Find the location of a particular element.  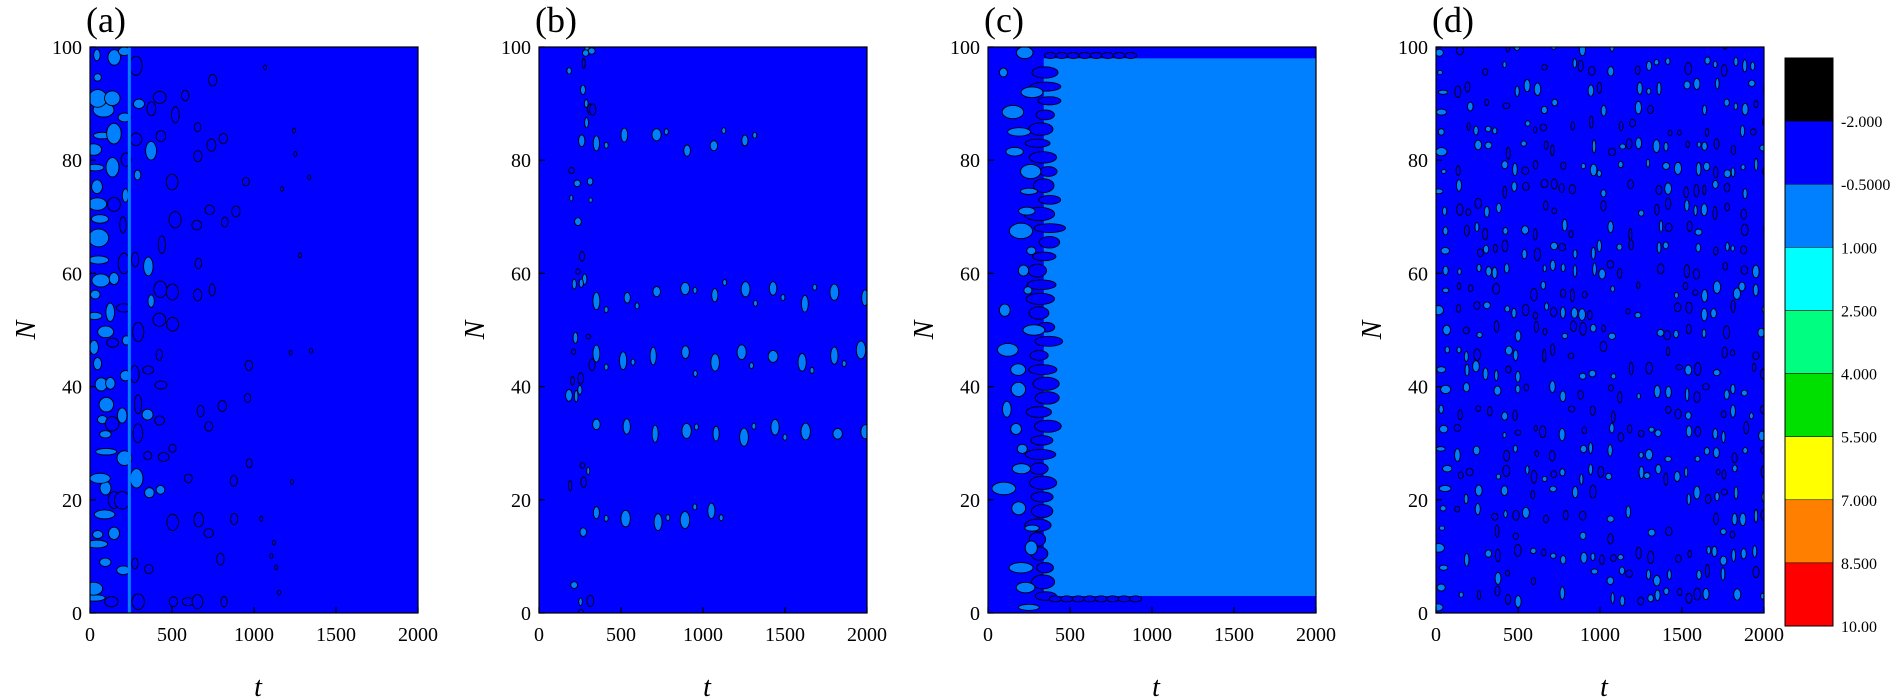

plot-area is located at coordinates (1152, 330).